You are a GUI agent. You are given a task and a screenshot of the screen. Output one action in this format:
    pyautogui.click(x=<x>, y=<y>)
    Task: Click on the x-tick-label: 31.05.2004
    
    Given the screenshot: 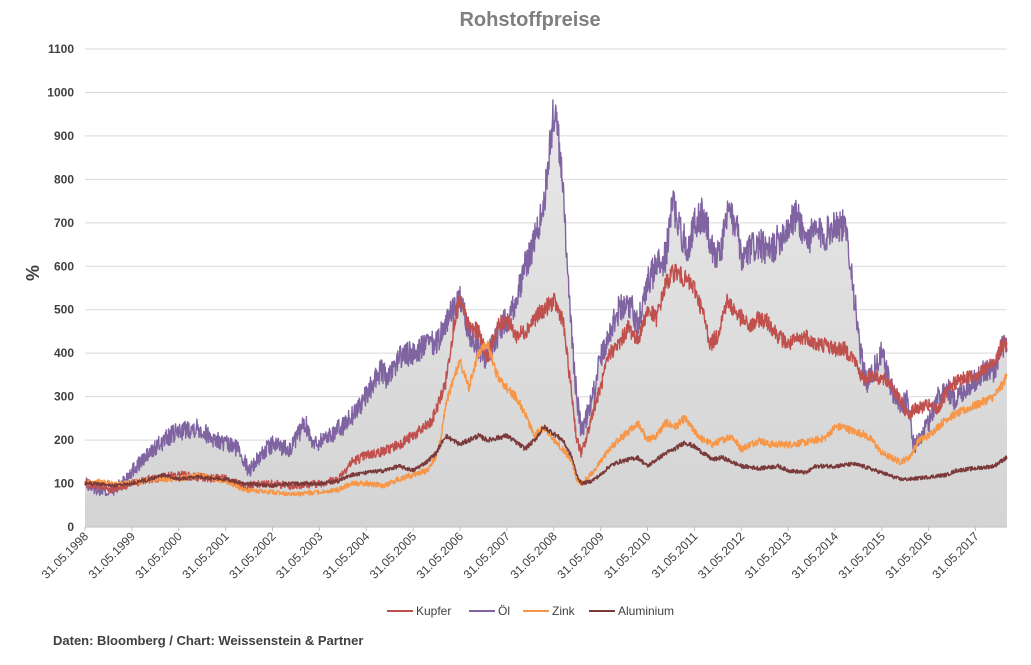 What is the action you would take?
    pyautogui.click(x=346, y=555)
    